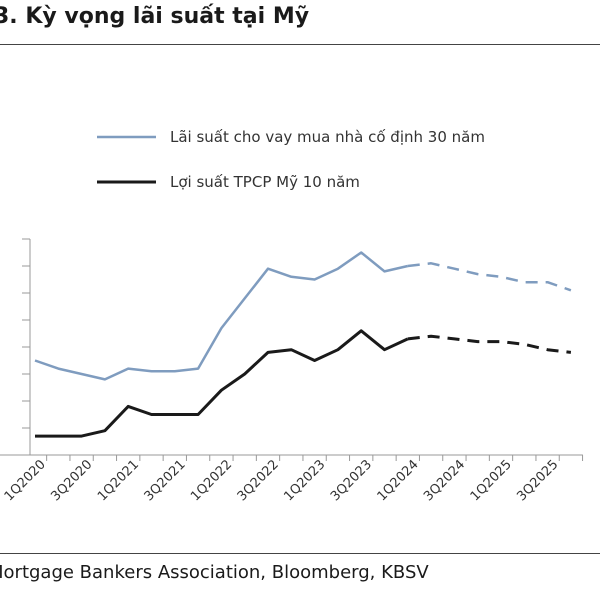 This screenshot has width=600, height=600. What do you see at coordinates (444, 480) in the screenshot?
I see `x-tick-label-3Q2024: 3Q2024` at bounding box center [444, 480].